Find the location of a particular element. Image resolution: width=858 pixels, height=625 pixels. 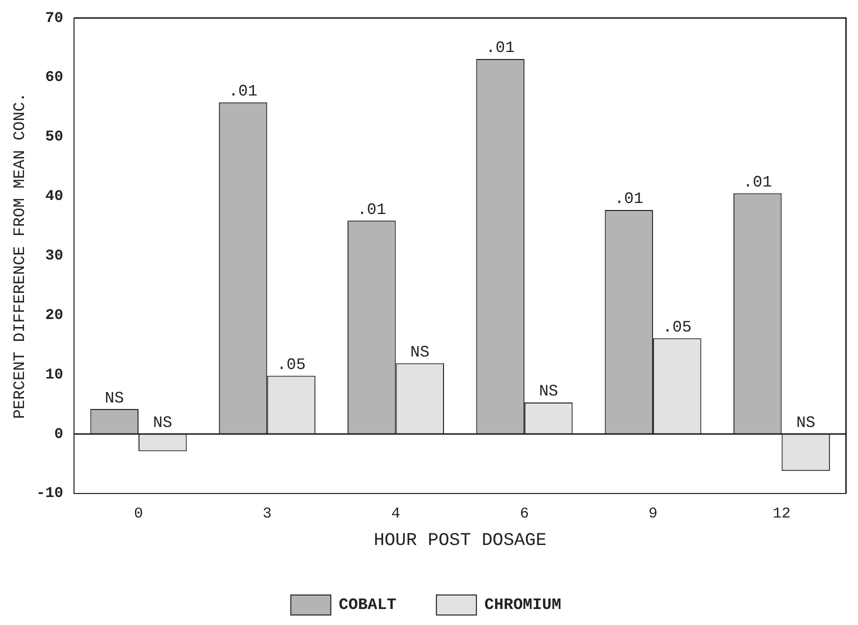

y-tick-label: 20 is located at coordinates (54, 315).